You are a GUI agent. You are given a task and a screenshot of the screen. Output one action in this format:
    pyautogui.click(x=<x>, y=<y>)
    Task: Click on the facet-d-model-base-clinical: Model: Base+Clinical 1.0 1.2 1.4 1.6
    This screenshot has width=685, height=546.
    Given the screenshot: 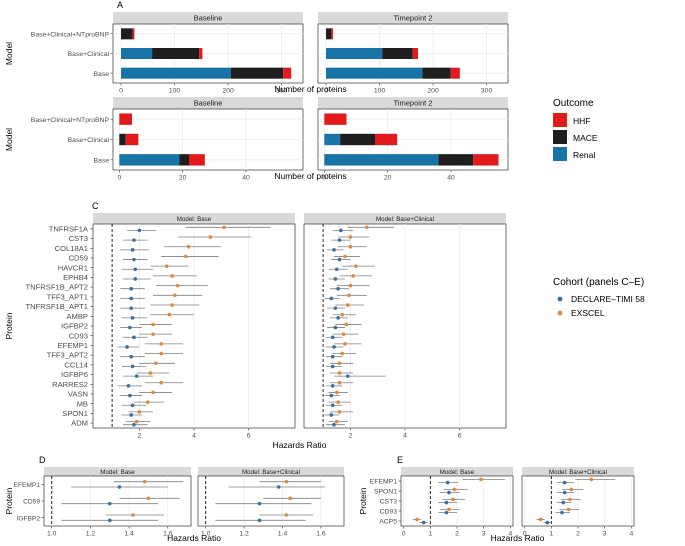 What is the action you would take?
    pyautogui.click(x=271, y=502)
    